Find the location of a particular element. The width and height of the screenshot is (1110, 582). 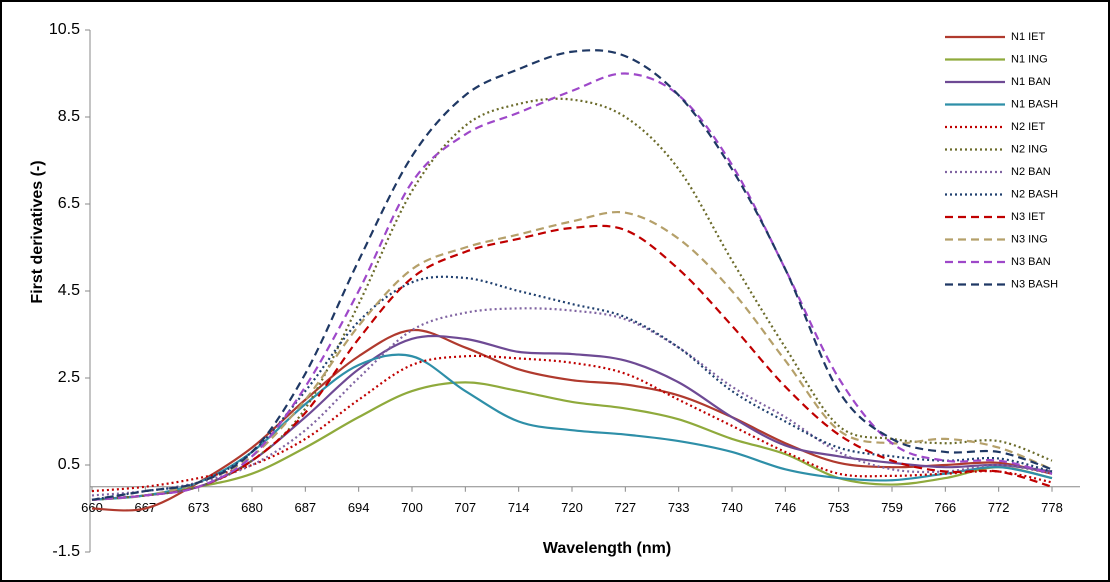

x-tick-label: 759 is located at coordinates (892, 507).